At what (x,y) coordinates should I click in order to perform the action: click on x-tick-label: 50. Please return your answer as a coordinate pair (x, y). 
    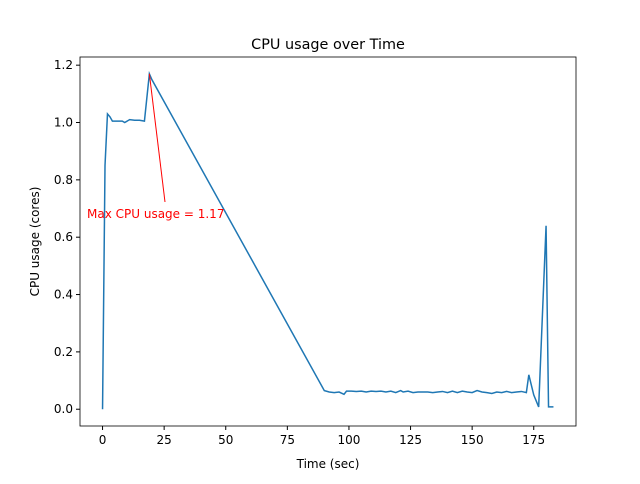
    Looking at the image, I should click on (225, 440).